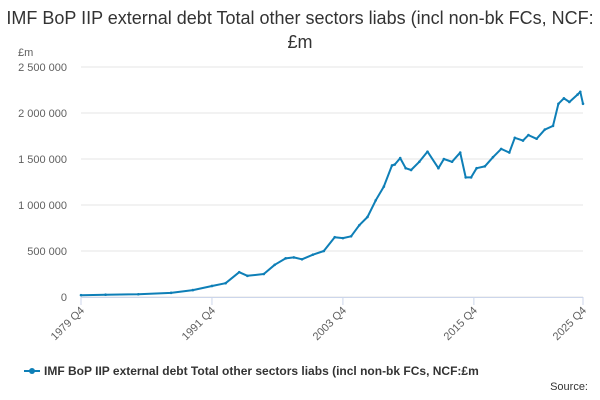 The width and height of the screenshot is (600, 400). I want to click on x-tick-label: 2003 Q4, so click(330, 324).